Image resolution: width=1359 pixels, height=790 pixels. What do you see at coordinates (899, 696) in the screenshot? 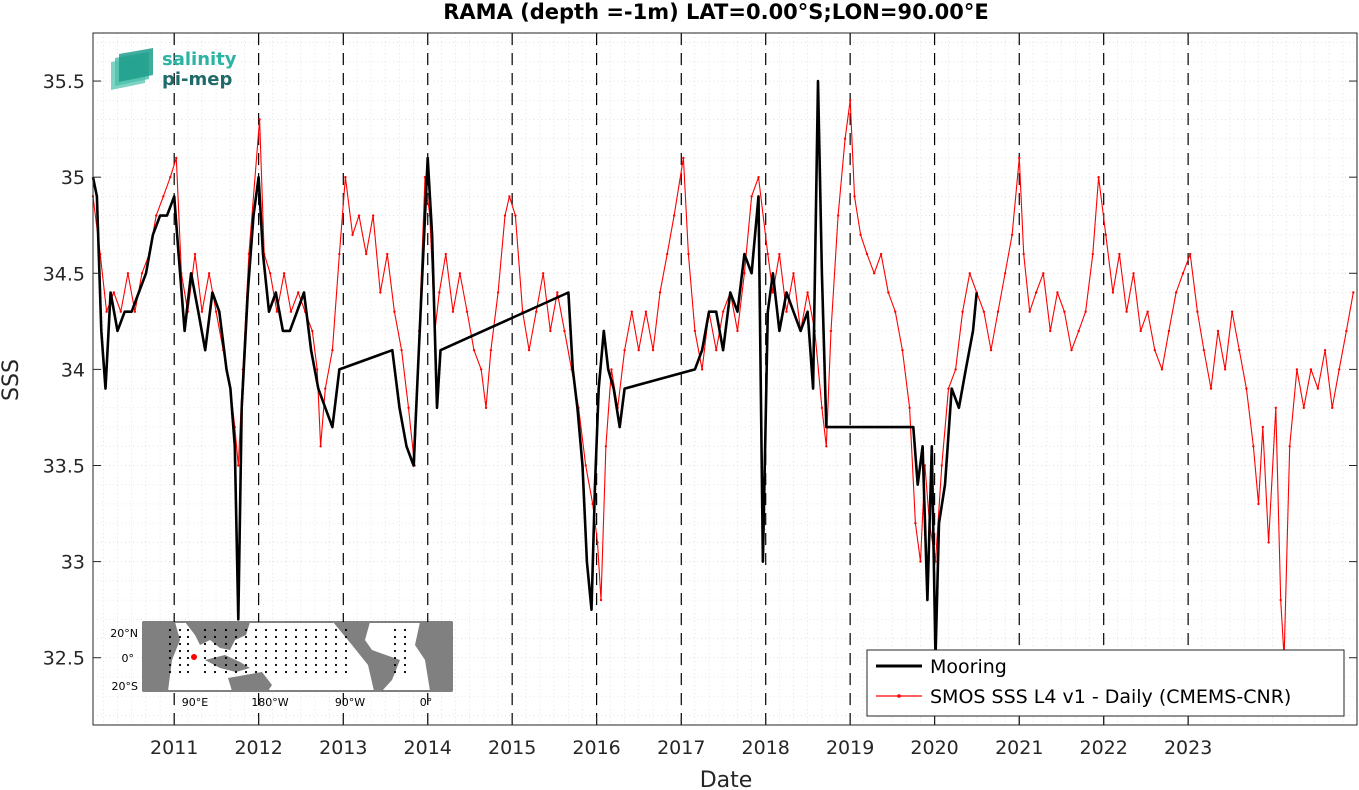
I see `legend-marker-smos` at bounding box center [899, 696].